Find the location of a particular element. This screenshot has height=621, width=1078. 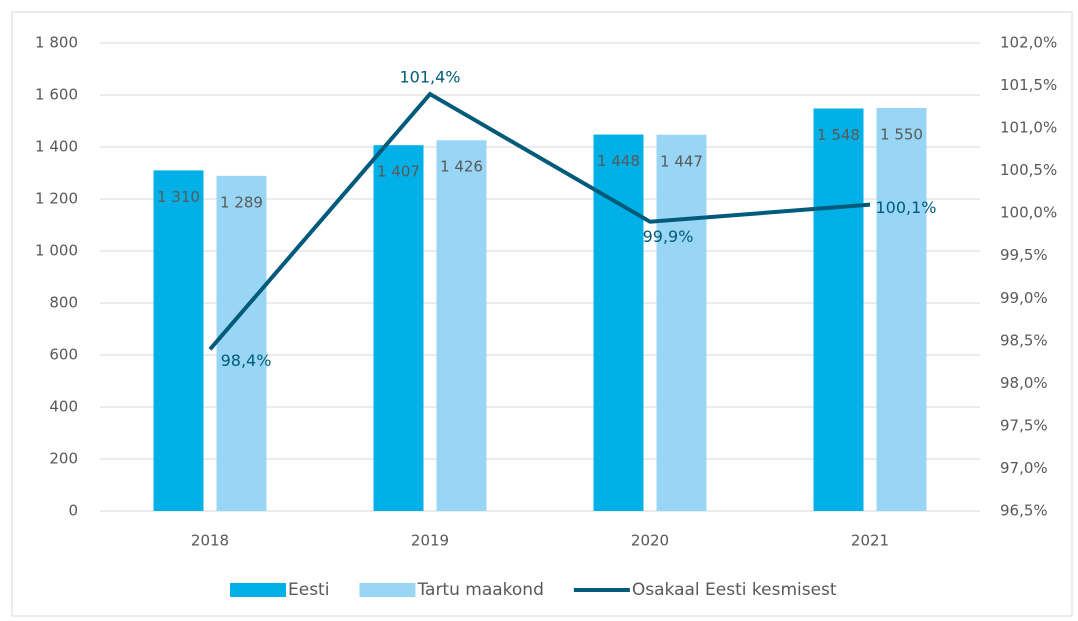

legend-label: Eesti is located at coordinates (308, 590).